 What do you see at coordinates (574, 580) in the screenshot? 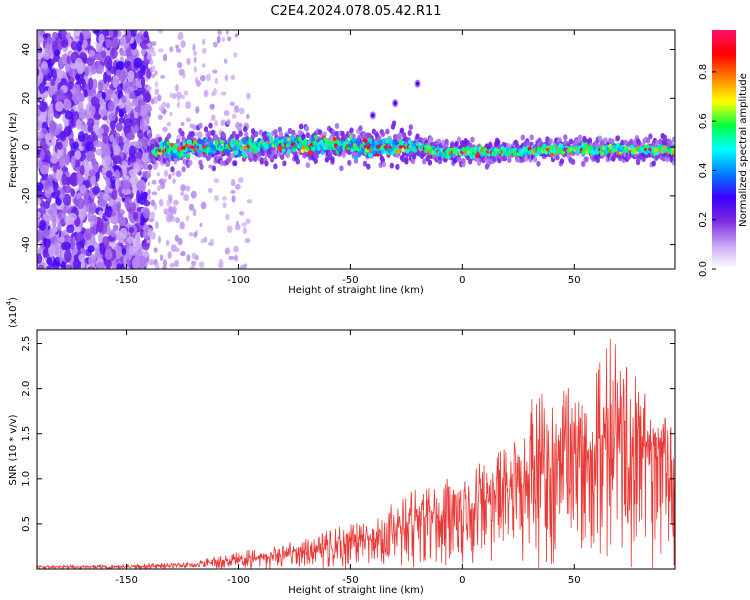
I see `x-tick-label: 50` at bounding box center [574, 580].